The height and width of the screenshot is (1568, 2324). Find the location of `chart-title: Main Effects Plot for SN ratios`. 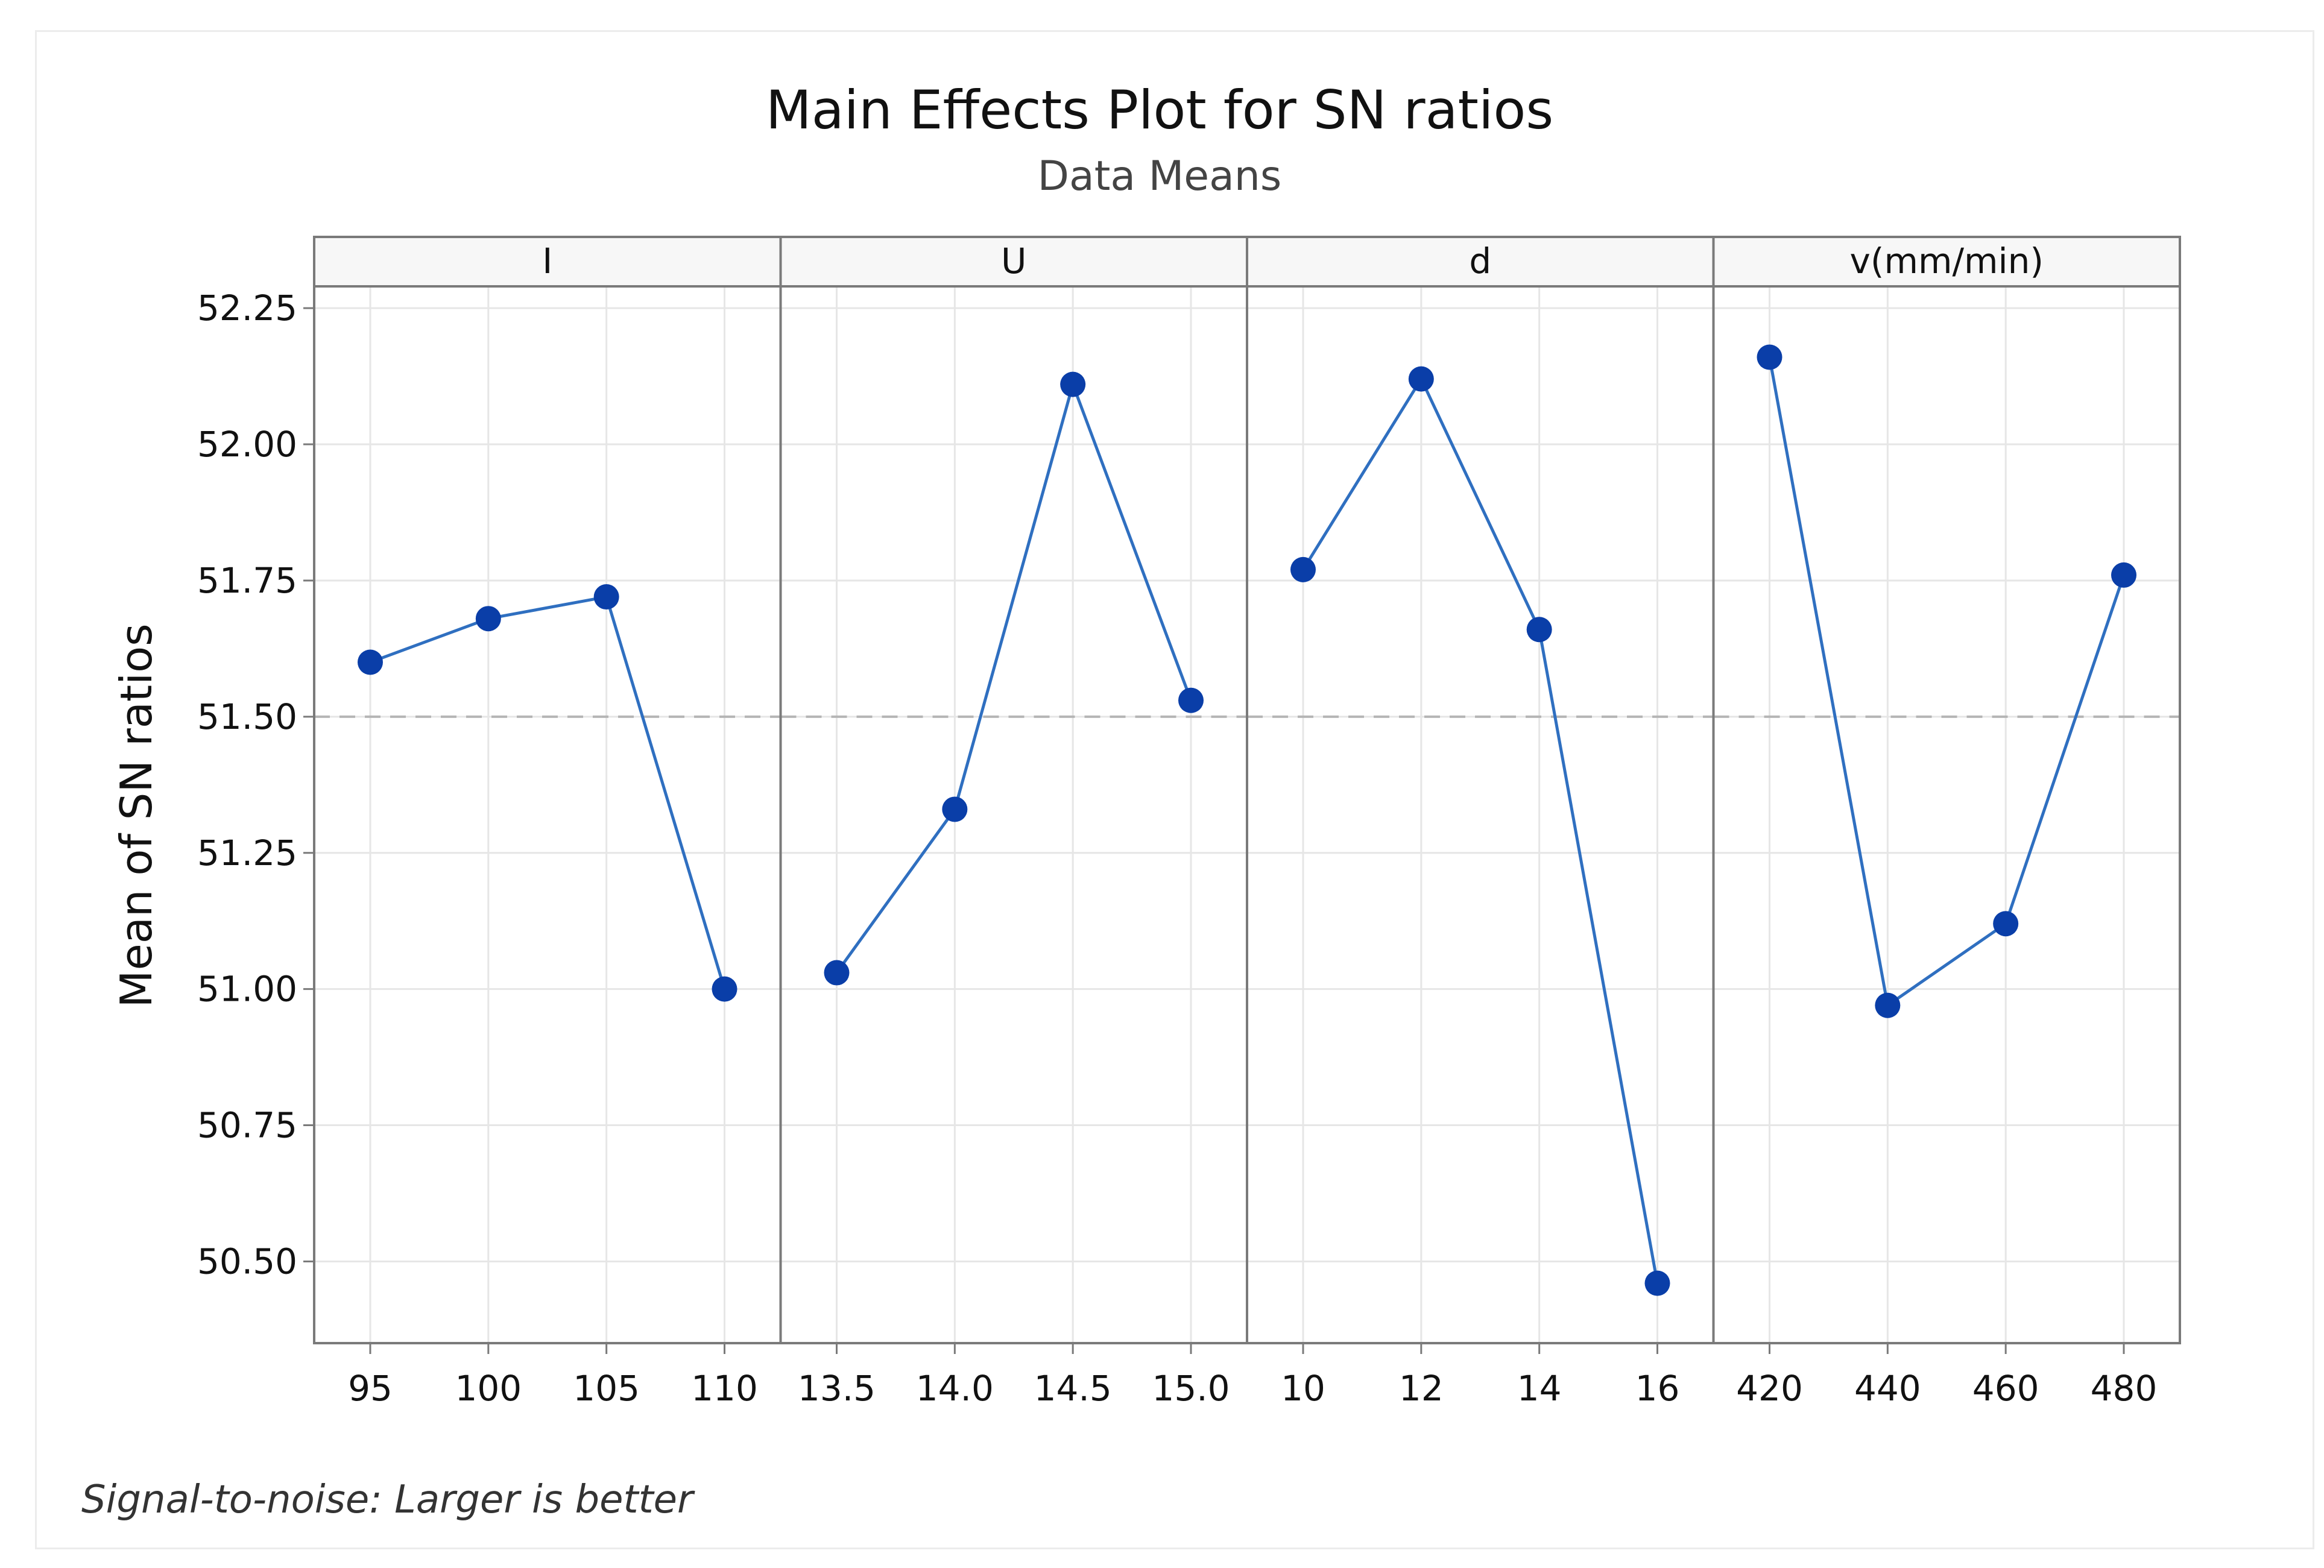

chart-title: Main Effects Plot for SN ratios is located at coordinates (1159, 110).